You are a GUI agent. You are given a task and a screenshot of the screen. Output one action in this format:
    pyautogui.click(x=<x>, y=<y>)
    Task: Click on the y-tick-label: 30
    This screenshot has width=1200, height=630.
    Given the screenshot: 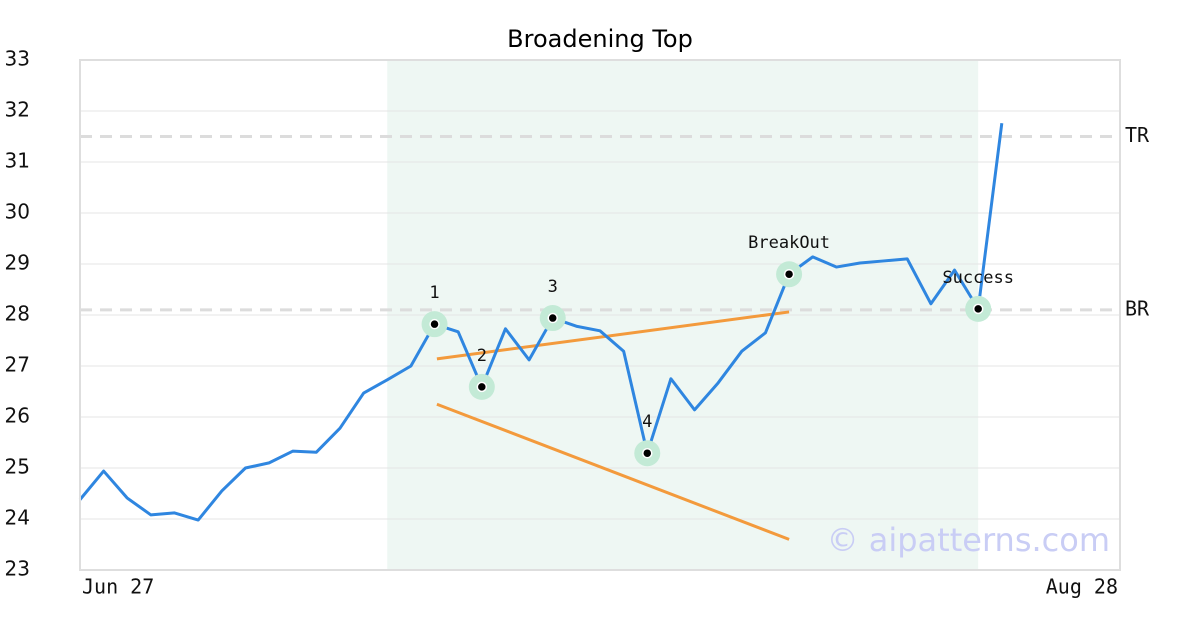 What is the action you would take?
    pyautogui.click(x=17, y=212)
    